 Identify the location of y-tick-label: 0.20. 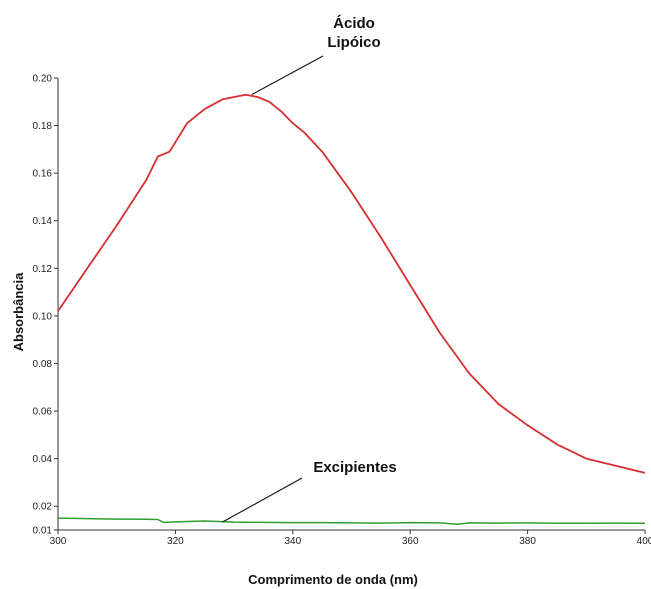
(43, 79).